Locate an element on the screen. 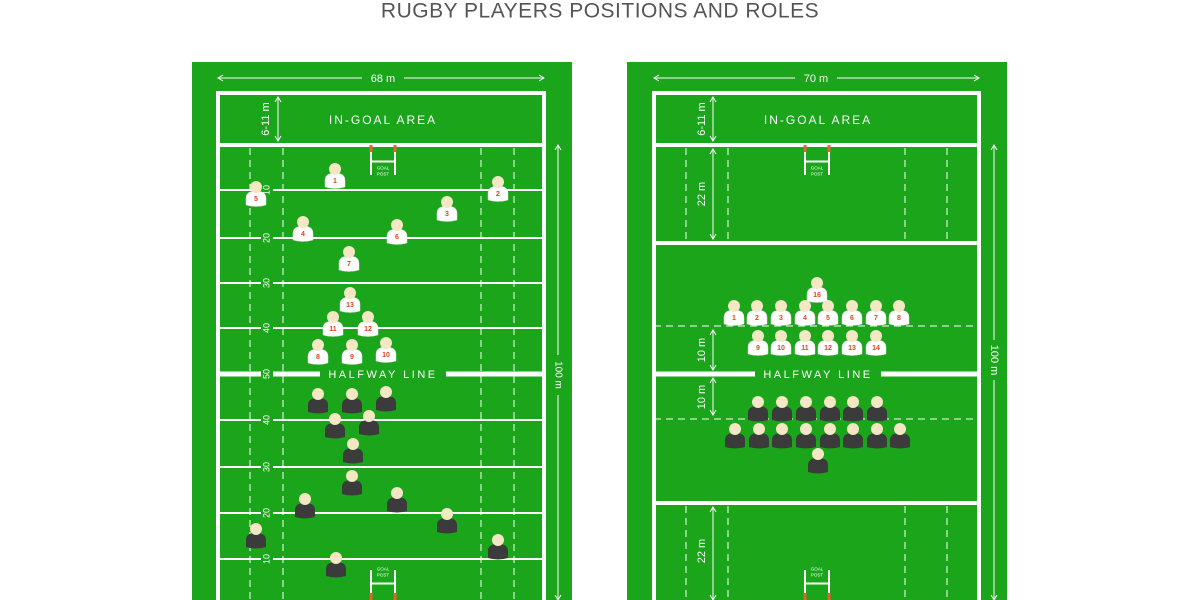 This screenshot has width=1200, height=600. player-home: 6 is located at coordinates (397, 232).